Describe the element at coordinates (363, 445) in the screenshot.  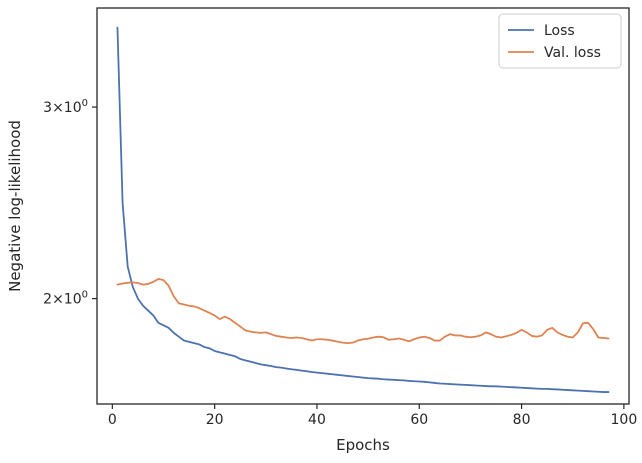
I see `x-axis-label: Epochs` at that location.